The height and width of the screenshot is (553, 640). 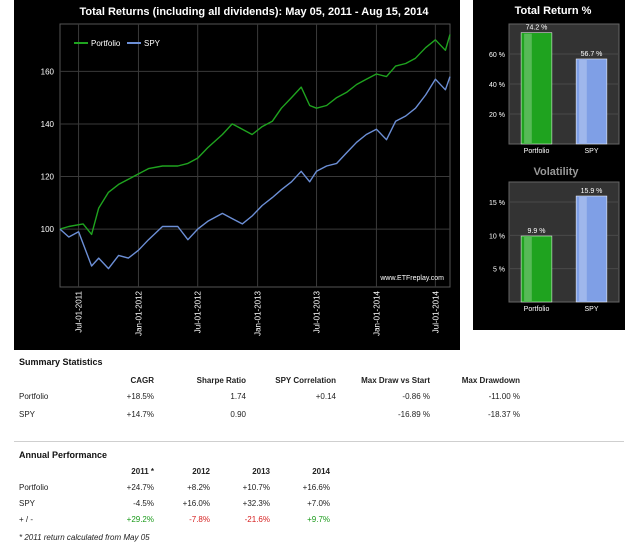 What do you see at coordinates (221, 380) in the screenshot?
I see `summary-header-sharpe: Sharpe Ratio` at bounding box center [221, 380].